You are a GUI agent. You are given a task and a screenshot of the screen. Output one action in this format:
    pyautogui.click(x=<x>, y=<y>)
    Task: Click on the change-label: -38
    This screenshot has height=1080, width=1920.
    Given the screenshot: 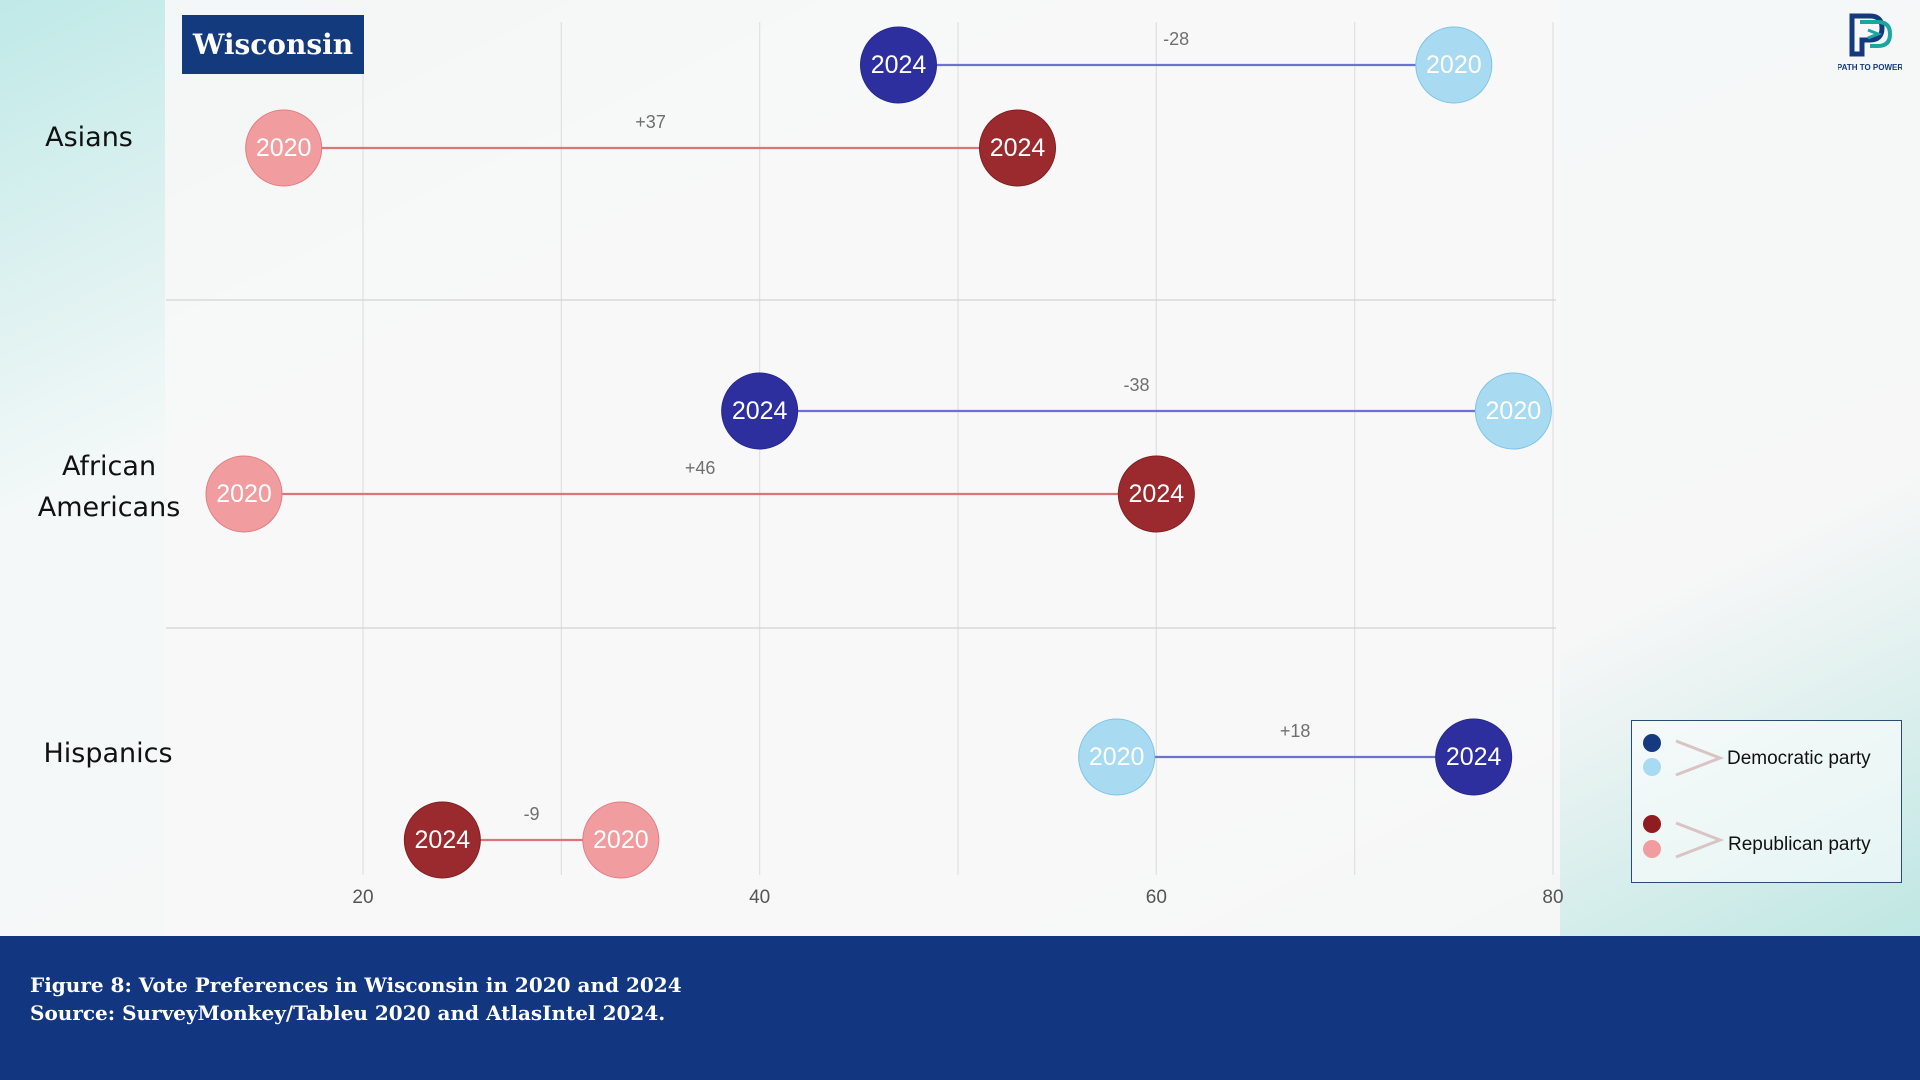 What is the action you would take?
    pyautogui.click(x=1136, y=385)
    